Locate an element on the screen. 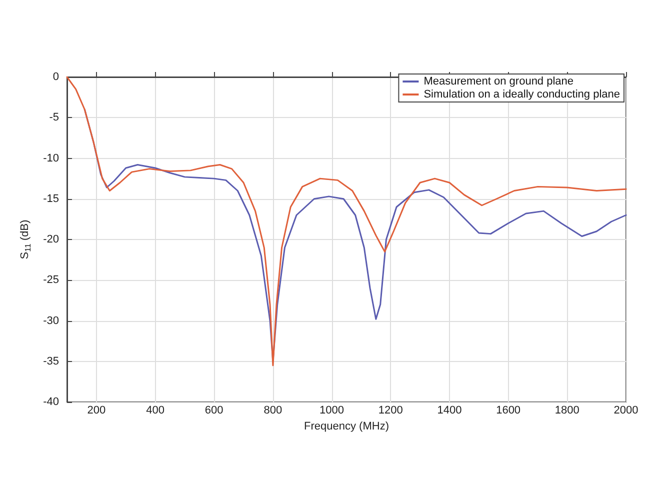 The width and height of the screenshot is (658, 479). x-tick-label: 1800 is located at coordinates (567, 410).